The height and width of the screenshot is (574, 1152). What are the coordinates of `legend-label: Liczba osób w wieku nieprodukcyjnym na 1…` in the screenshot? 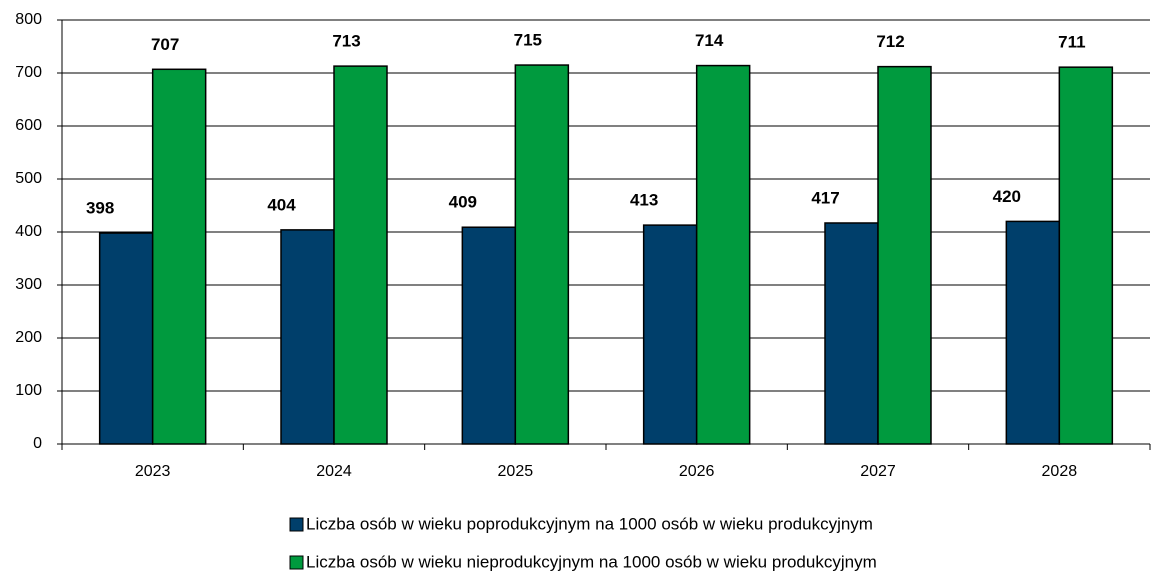 It's located at (591, 561).